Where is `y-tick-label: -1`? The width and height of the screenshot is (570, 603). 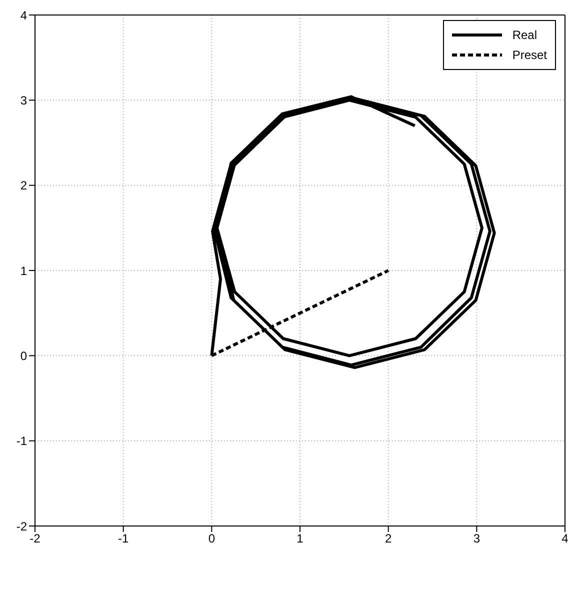 y-tick-label: -1 is located at coordinates (22, 441).